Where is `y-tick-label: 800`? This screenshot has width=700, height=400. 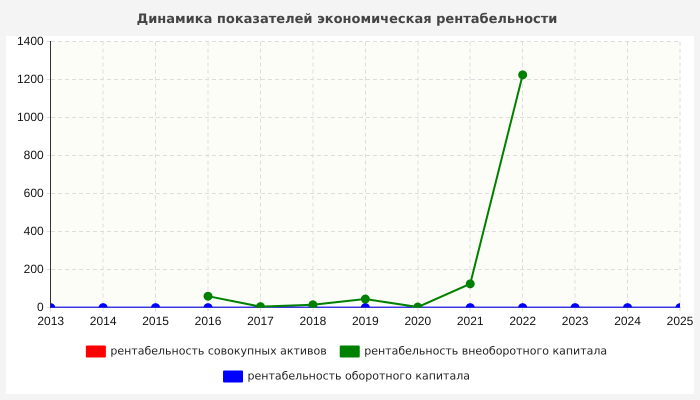 y-tick-label: 800 is located at coordinates (34, 155).